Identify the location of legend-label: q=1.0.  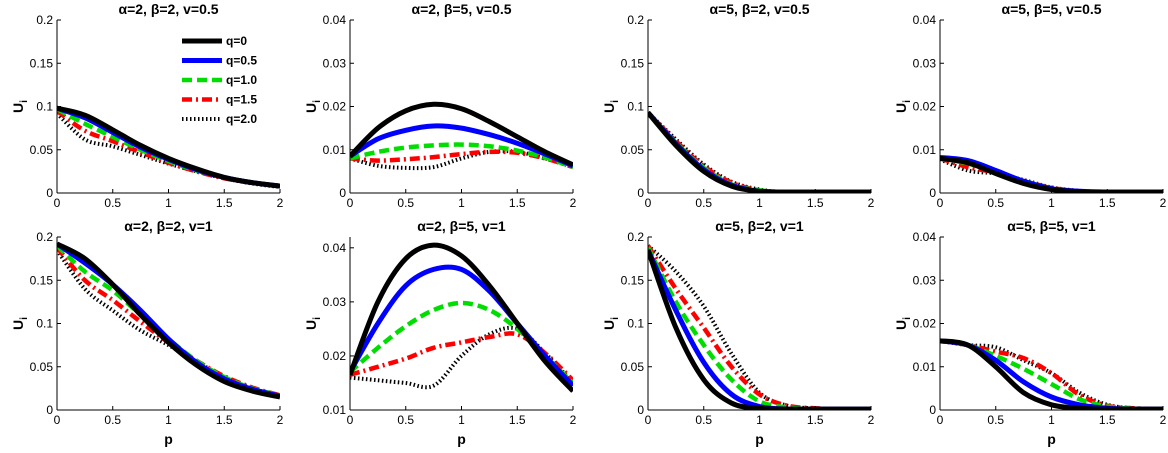
(241, 80).